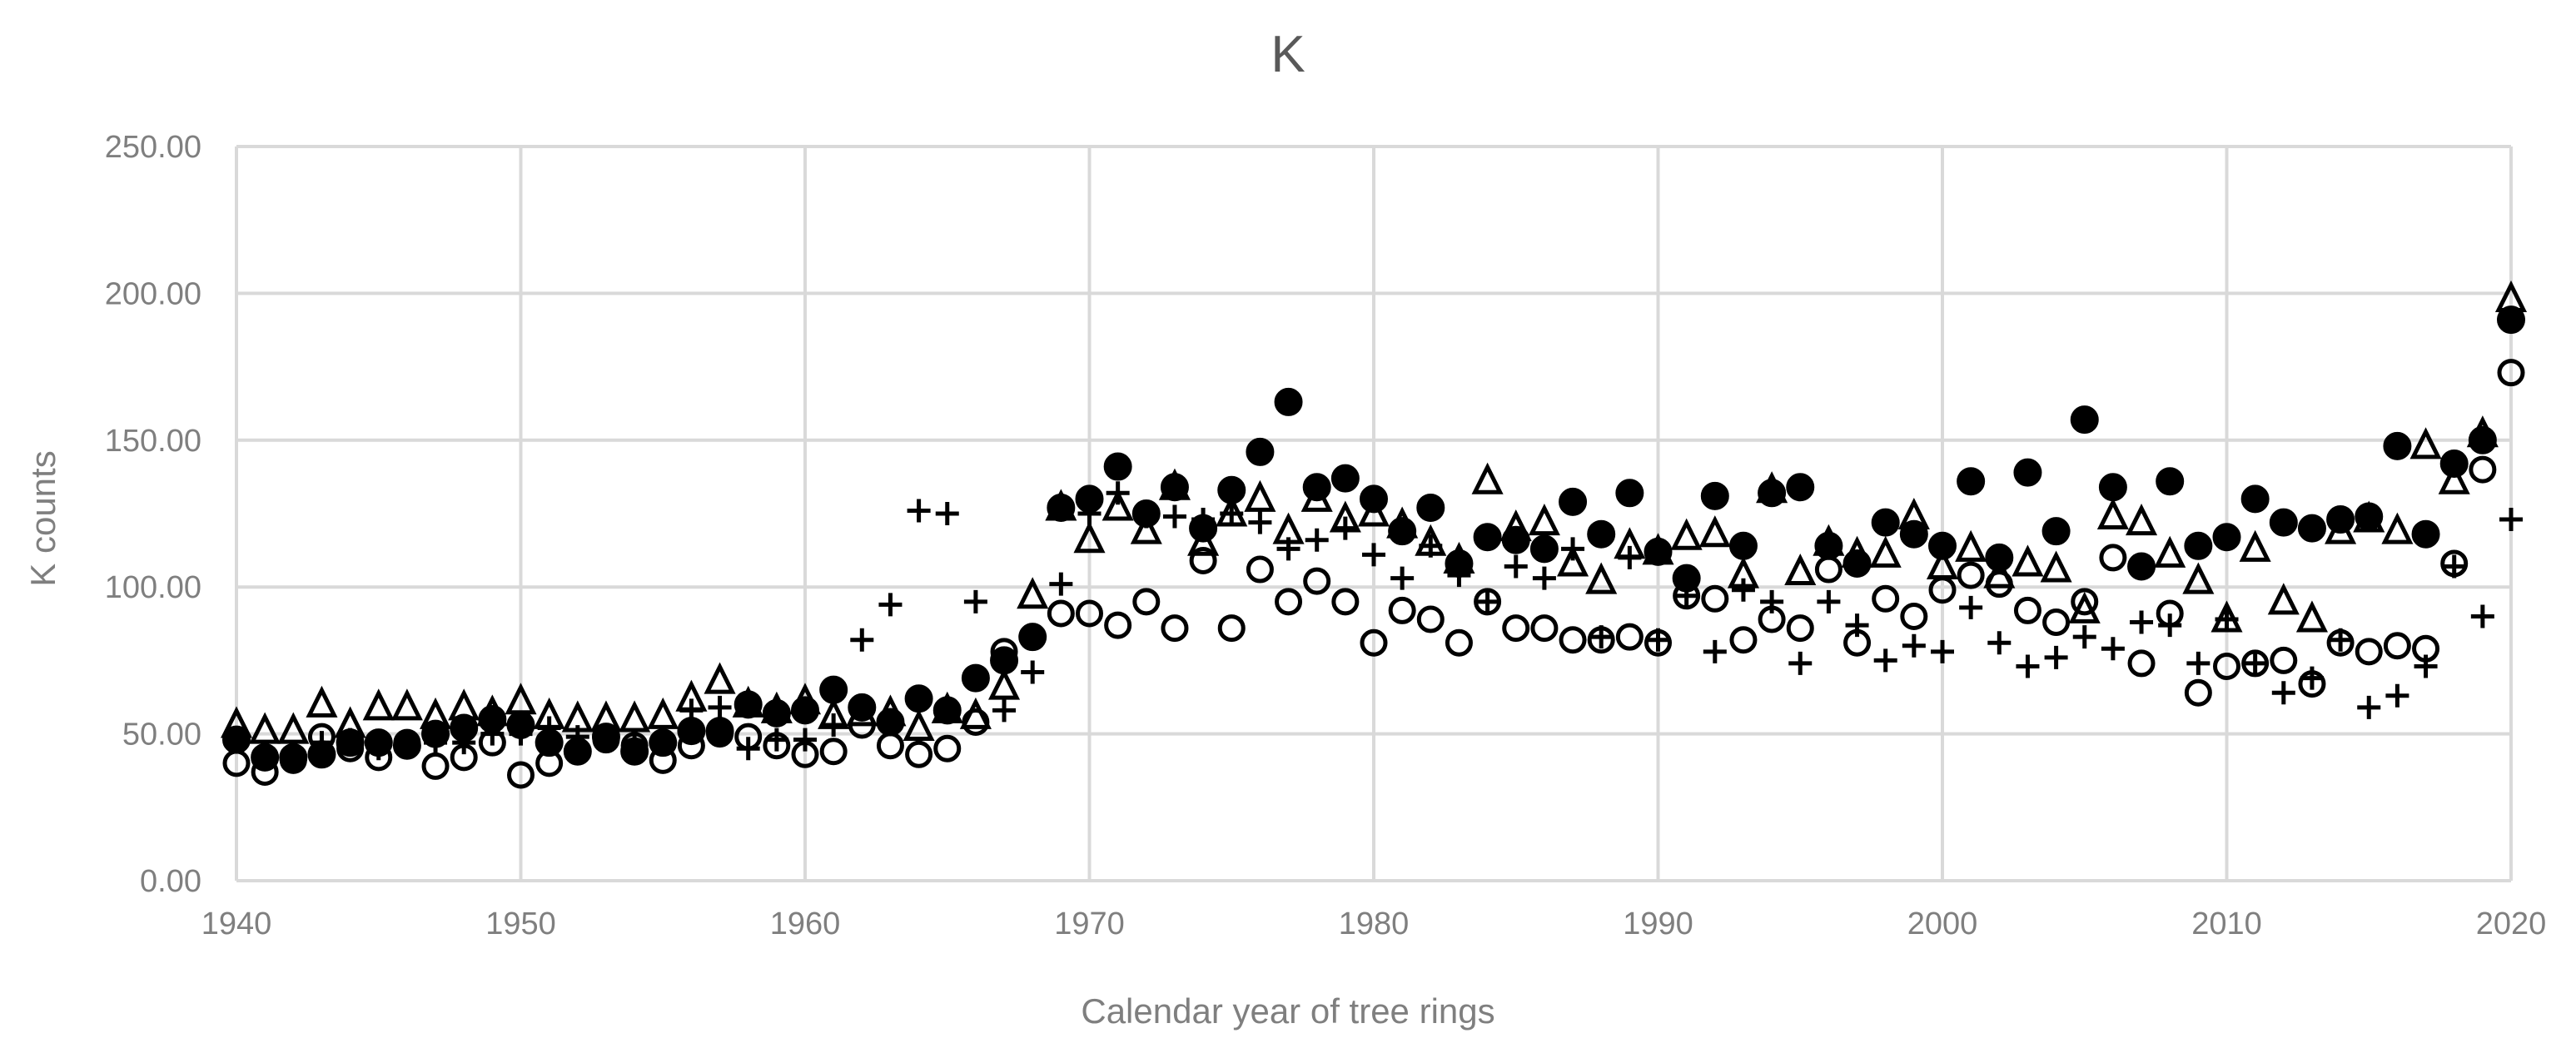 This screenshot has height=1053, width=2576. I want to click on x-tick-label: 1950, so click(520, 923).